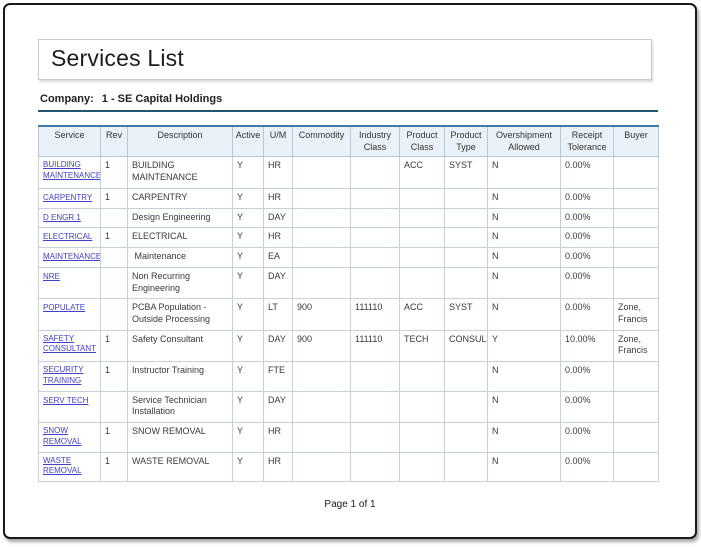 Image resolution: width=701 pixels, height=547 pixels. Describe the element at coordinates (62, 217) in the screenshot. I see `service-link: D ENGR 1` at that location.